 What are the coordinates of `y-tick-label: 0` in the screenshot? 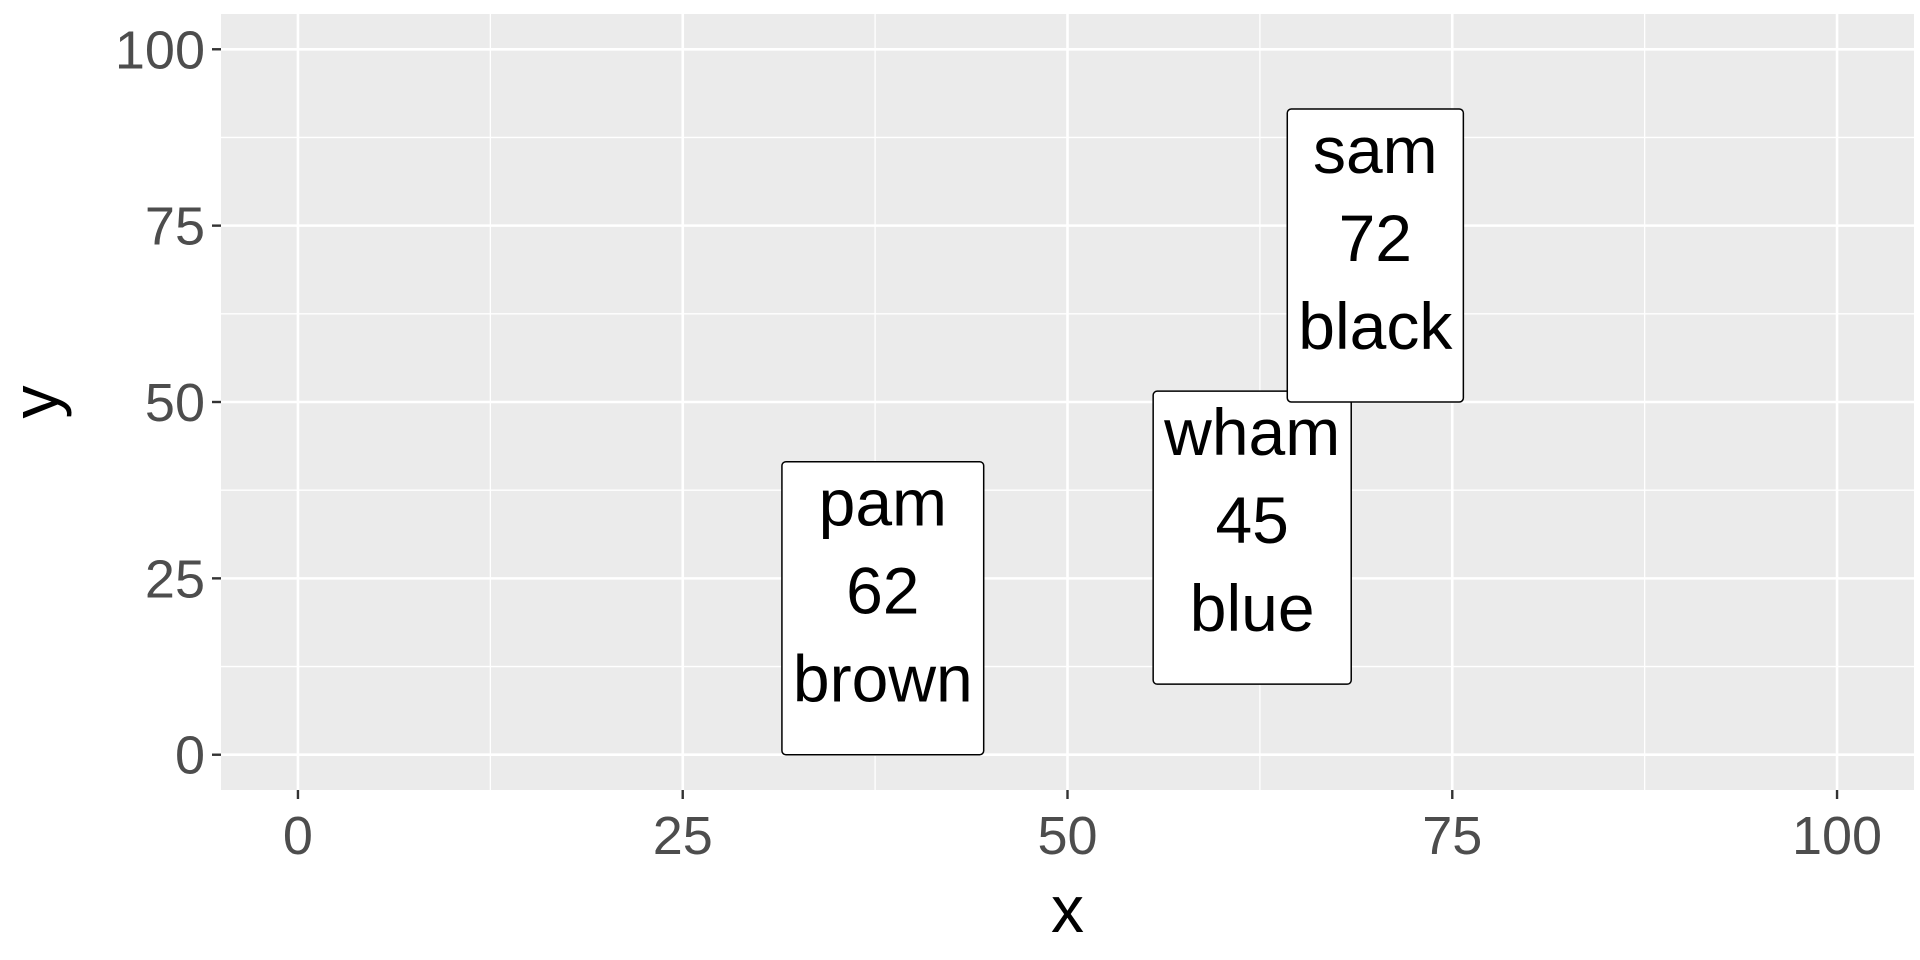 It's located at (190, 756).